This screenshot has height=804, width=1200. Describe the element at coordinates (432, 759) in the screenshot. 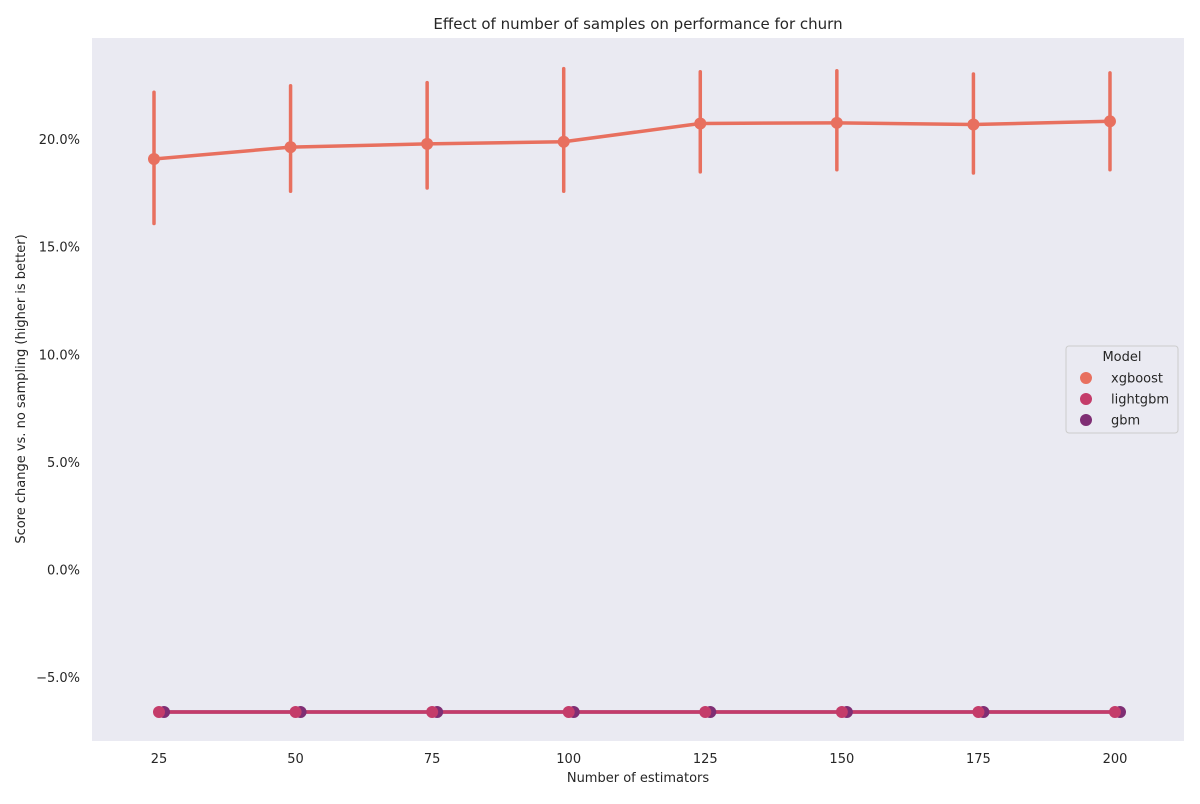

I see `x-tick-label: 75` at that location.